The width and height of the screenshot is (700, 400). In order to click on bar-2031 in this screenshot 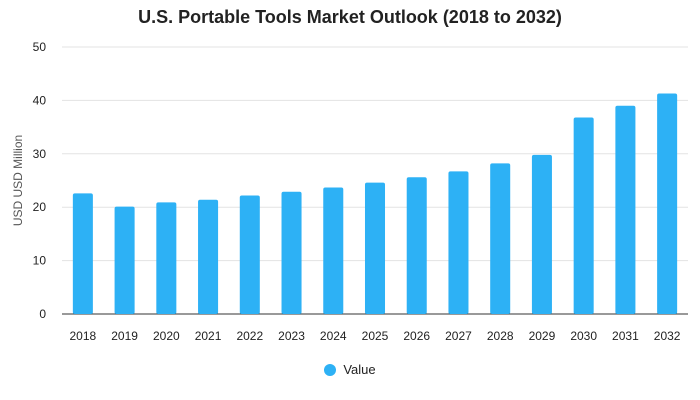, I will do `click(625, 210)`.